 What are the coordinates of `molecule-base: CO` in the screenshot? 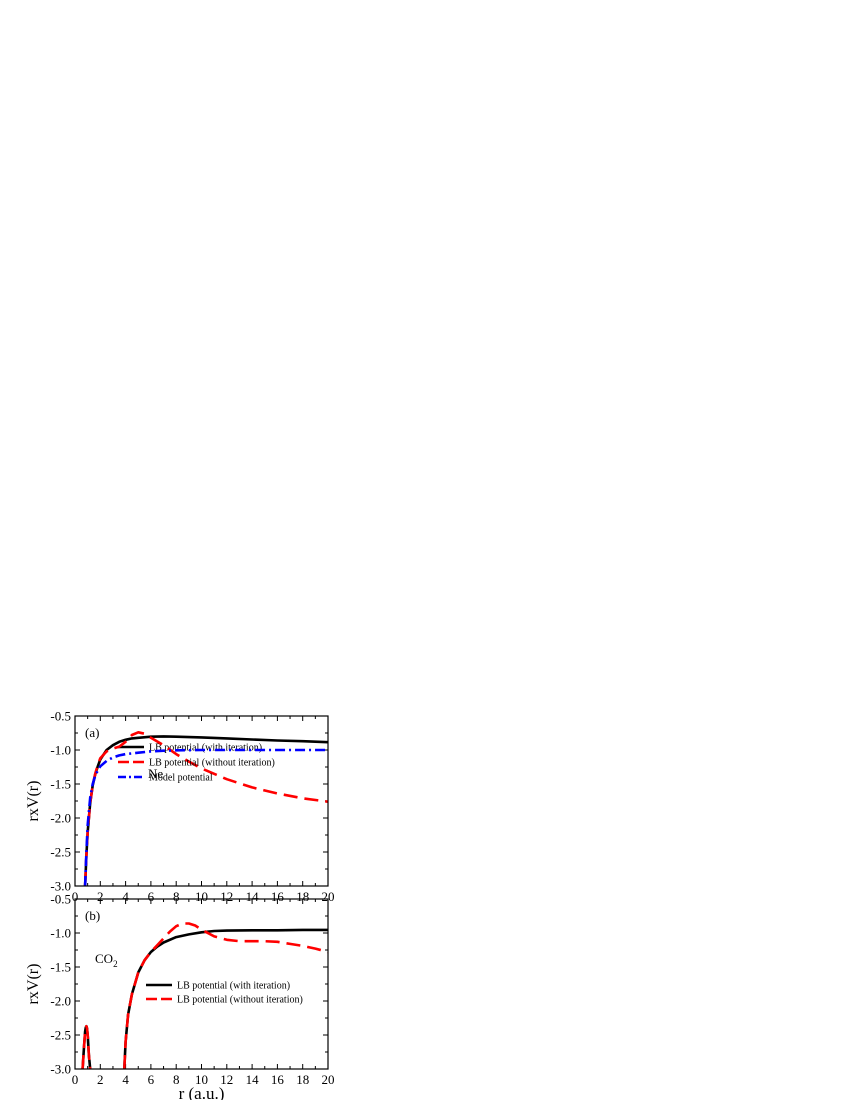 It's located at (104, 958).